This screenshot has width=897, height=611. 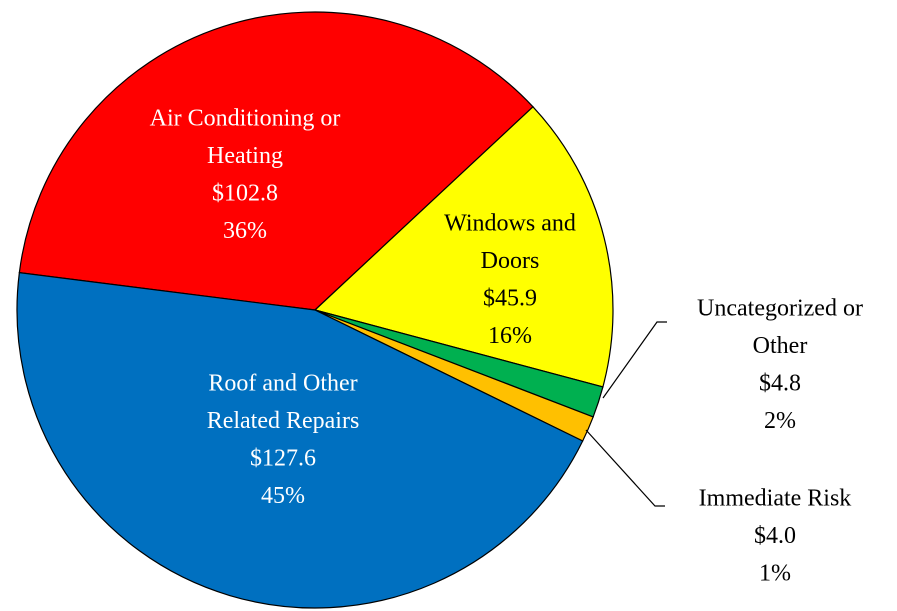 What do you see at coordinates (283, 496) in the screenshot?
I see `slice-label: 45%` at bounding box center [283, 496].